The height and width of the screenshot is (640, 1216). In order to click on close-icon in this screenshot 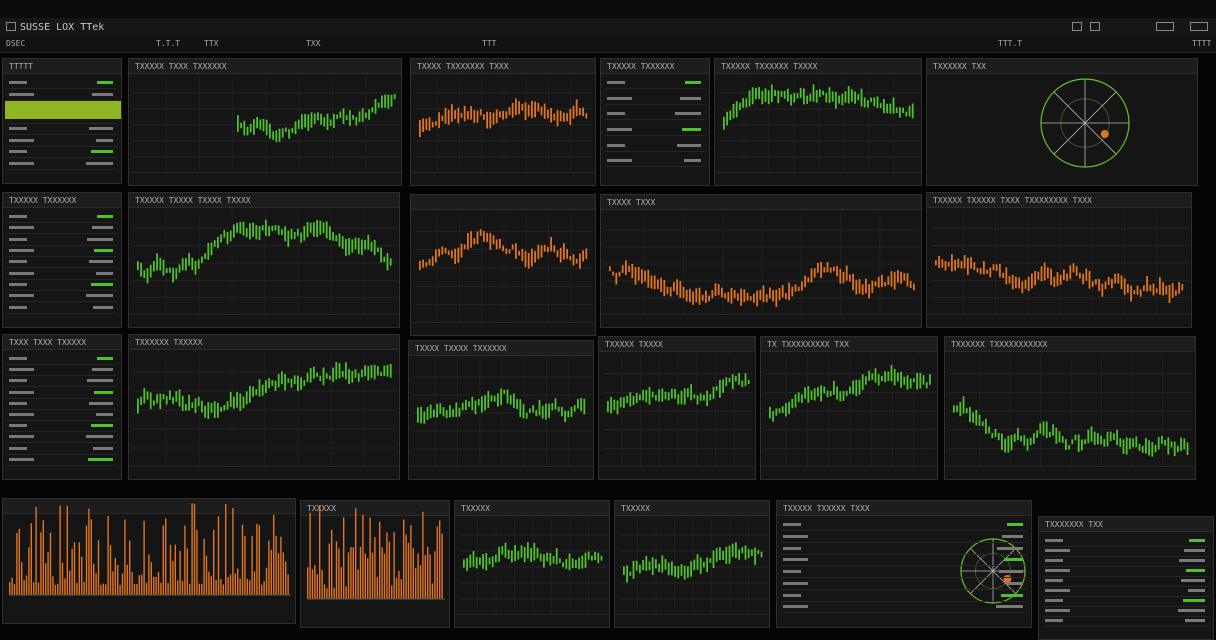, I will do `click(1199, 26)`.